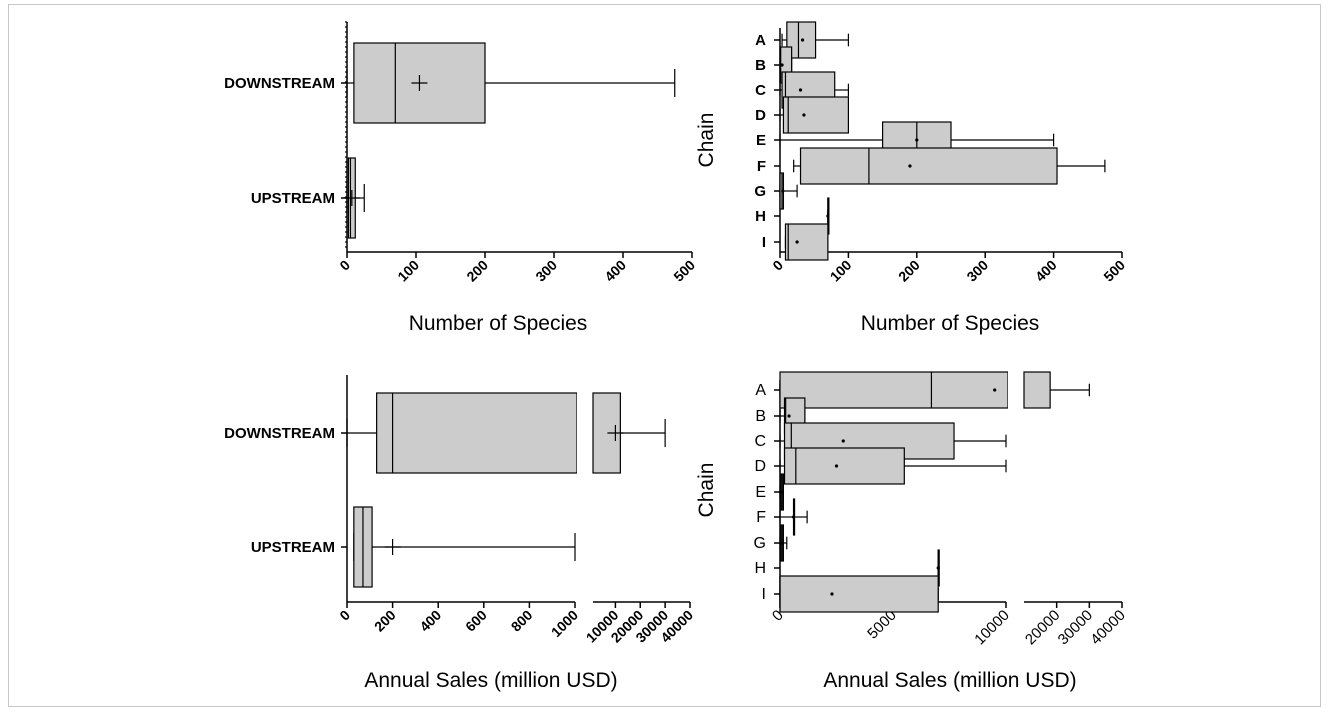 The width and height of the screenshot is (1331, 713). What do you see at coordinates (564, 623) in the screenshot?
I see `x-tick-label: 1000` at bounding box center [564, 623].